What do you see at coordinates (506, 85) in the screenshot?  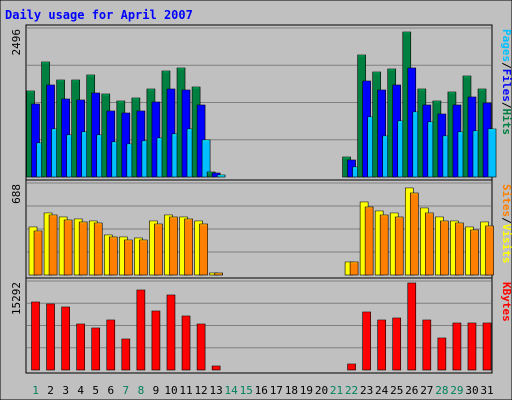 I see `legend-part: Files` at bounding box center [506, 85].